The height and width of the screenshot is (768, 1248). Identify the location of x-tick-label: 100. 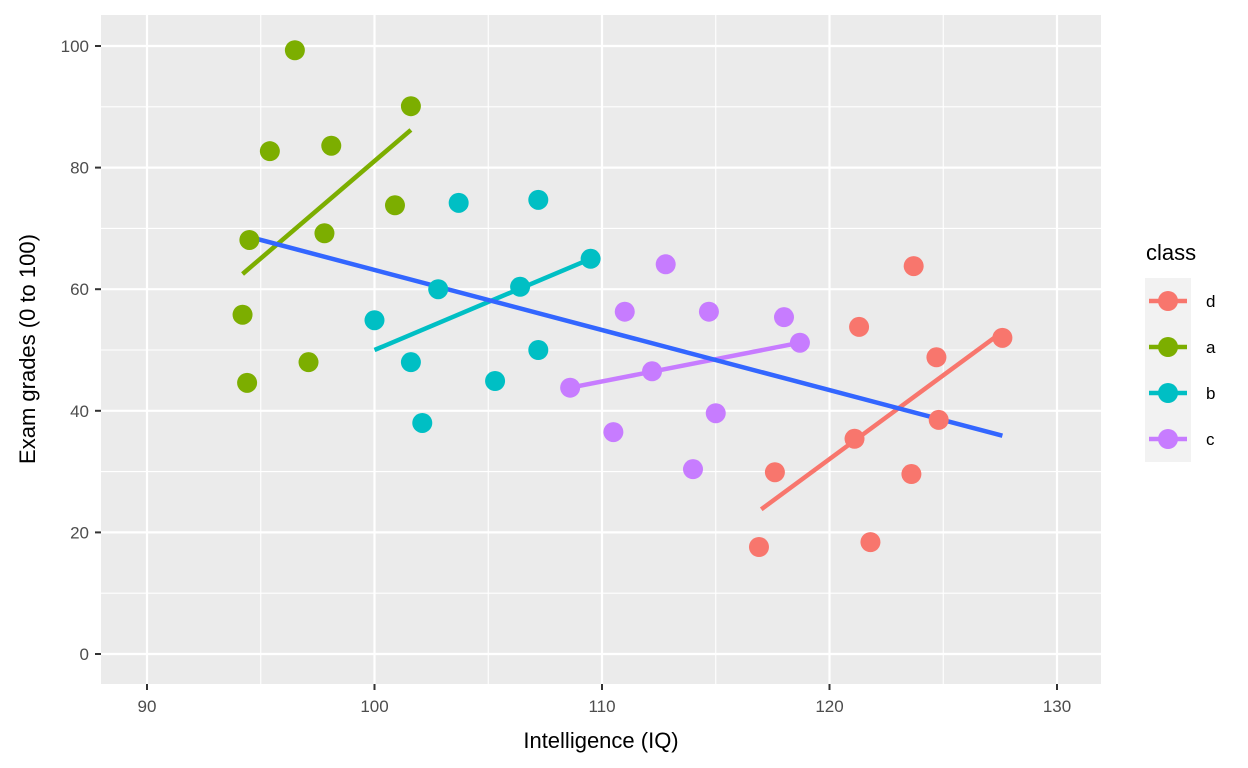
(374, 706).